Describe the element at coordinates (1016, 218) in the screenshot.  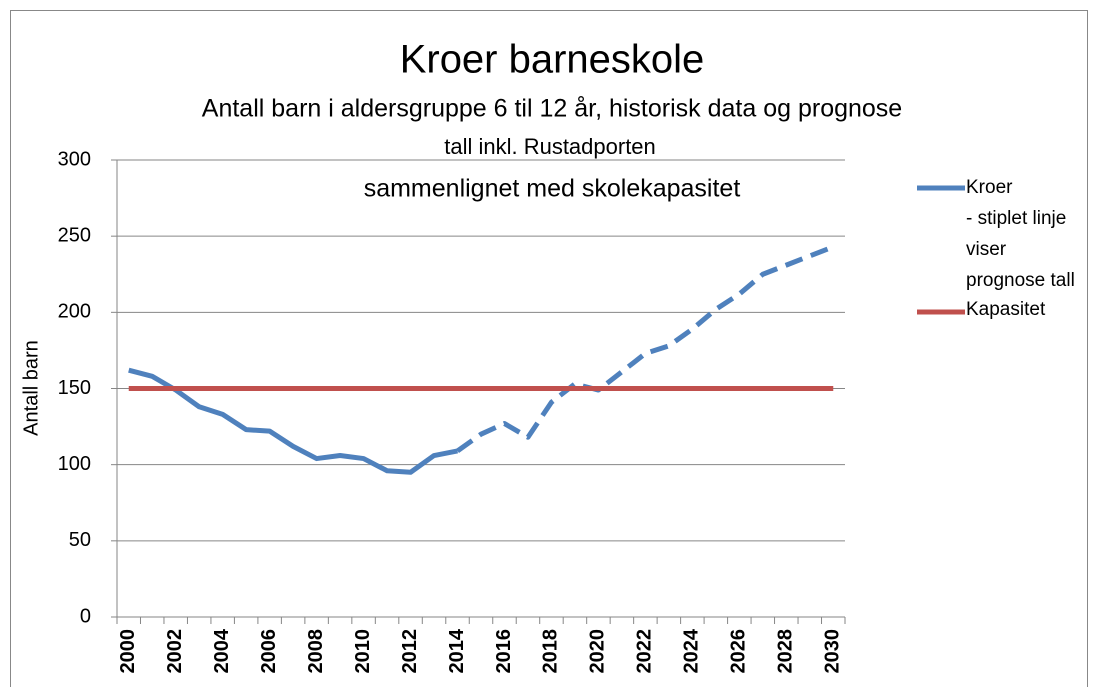
I see `legend-label: - stiplet linje` at that location.